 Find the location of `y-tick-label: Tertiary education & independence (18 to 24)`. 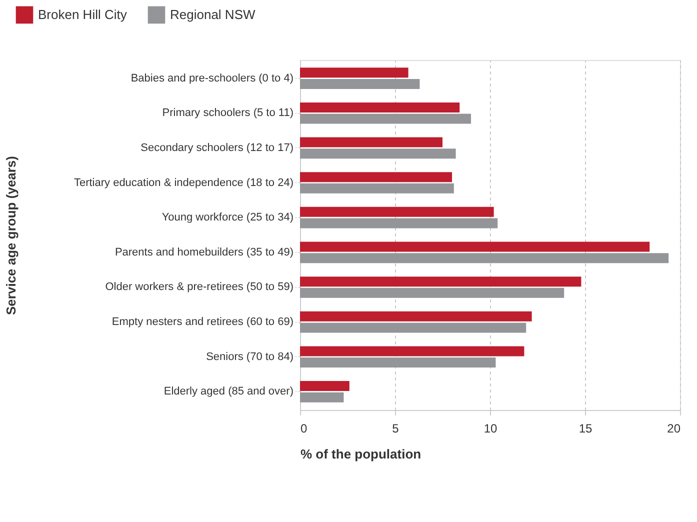

y-tick-label: Tertiary education & independence (18 to 24) is located at coordinates (184, 182).